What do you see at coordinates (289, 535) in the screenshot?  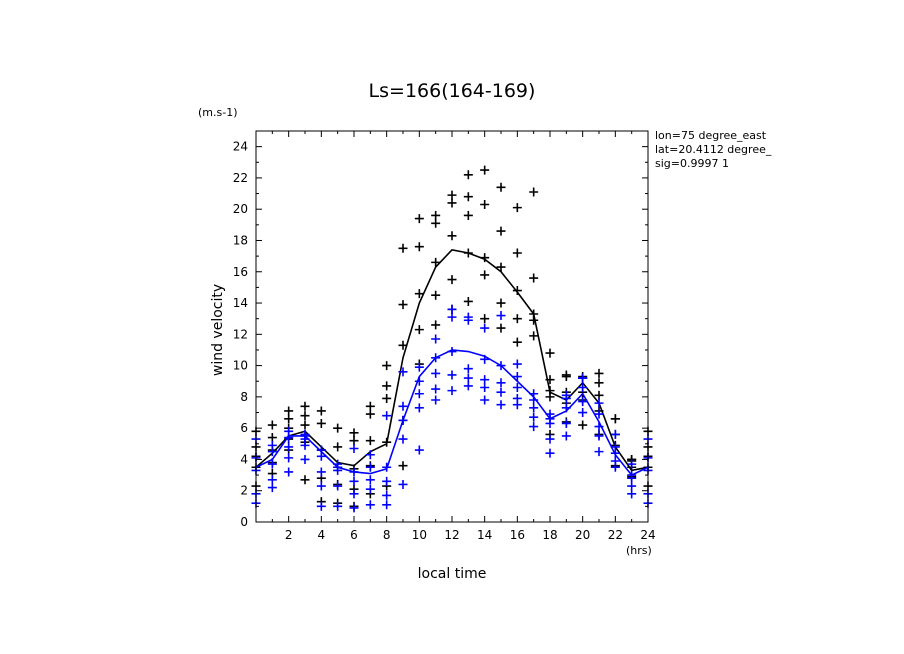 I see `x-tick-label: 2` at bounding box center [289, 535].